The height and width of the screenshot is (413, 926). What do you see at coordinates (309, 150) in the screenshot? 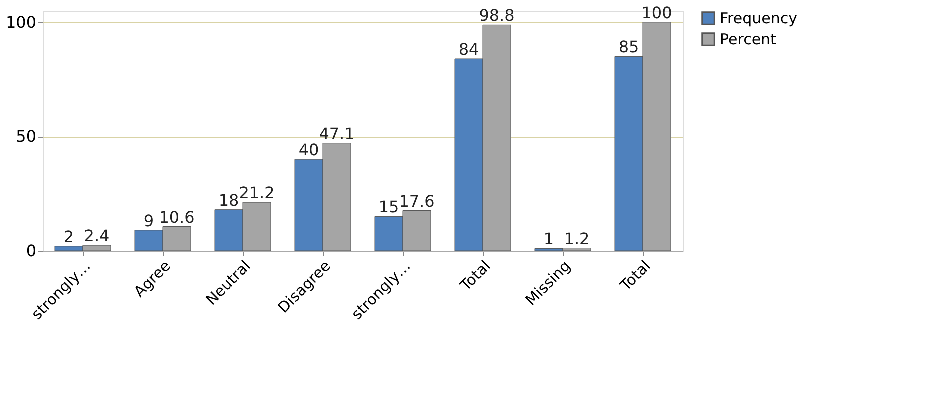
I see `data-label: 40` at bounding box center [309, 150].